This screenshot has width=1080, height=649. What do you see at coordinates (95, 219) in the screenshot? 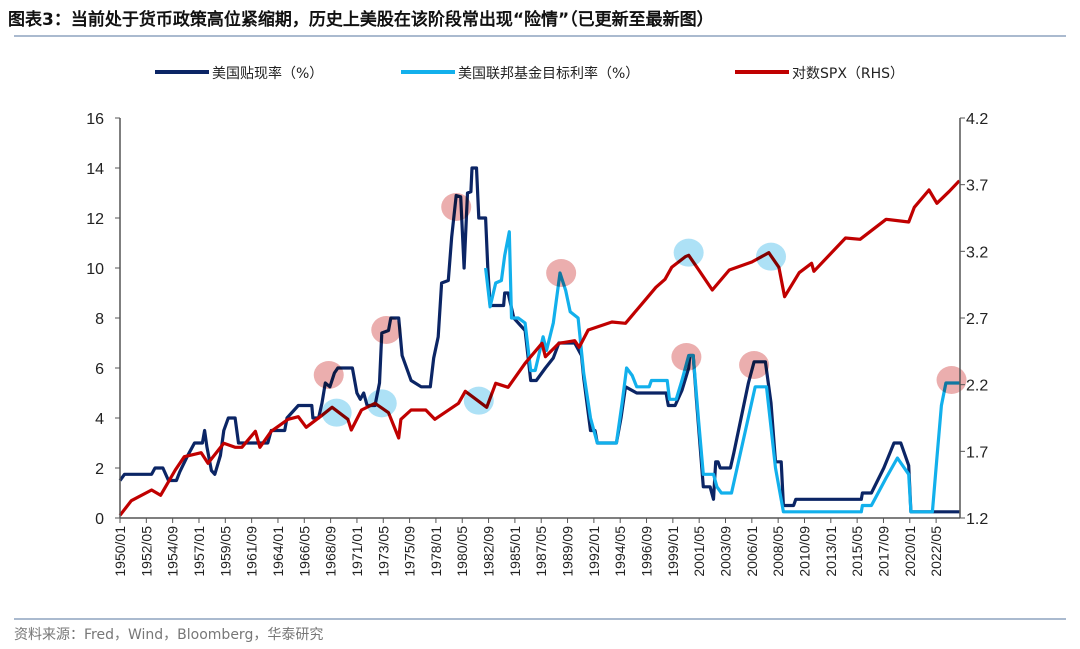
I see `left-tick-label: 12` at bounding box center [95, 219].